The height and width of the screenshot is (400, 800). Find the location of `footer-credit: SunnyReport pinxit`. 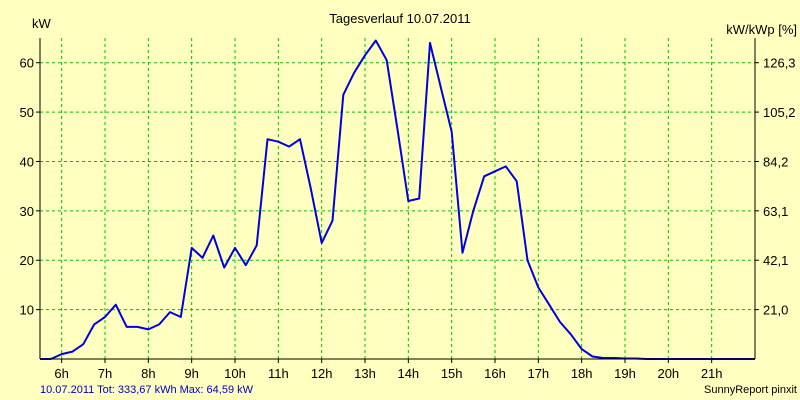

footer-credit: SunnyReport pinxit is located at coordinates (750, 390).